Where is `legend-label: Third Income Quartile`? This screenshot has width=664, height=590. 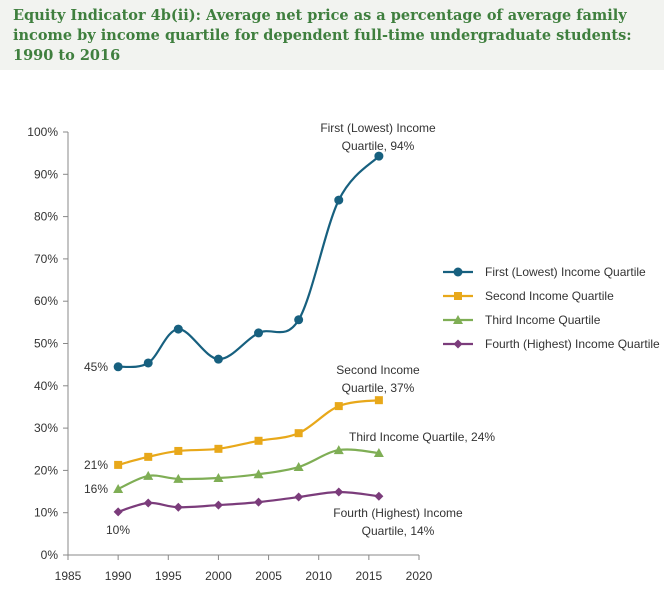
legend-label: Third Income Quartile is located at coordinates (543, 320).